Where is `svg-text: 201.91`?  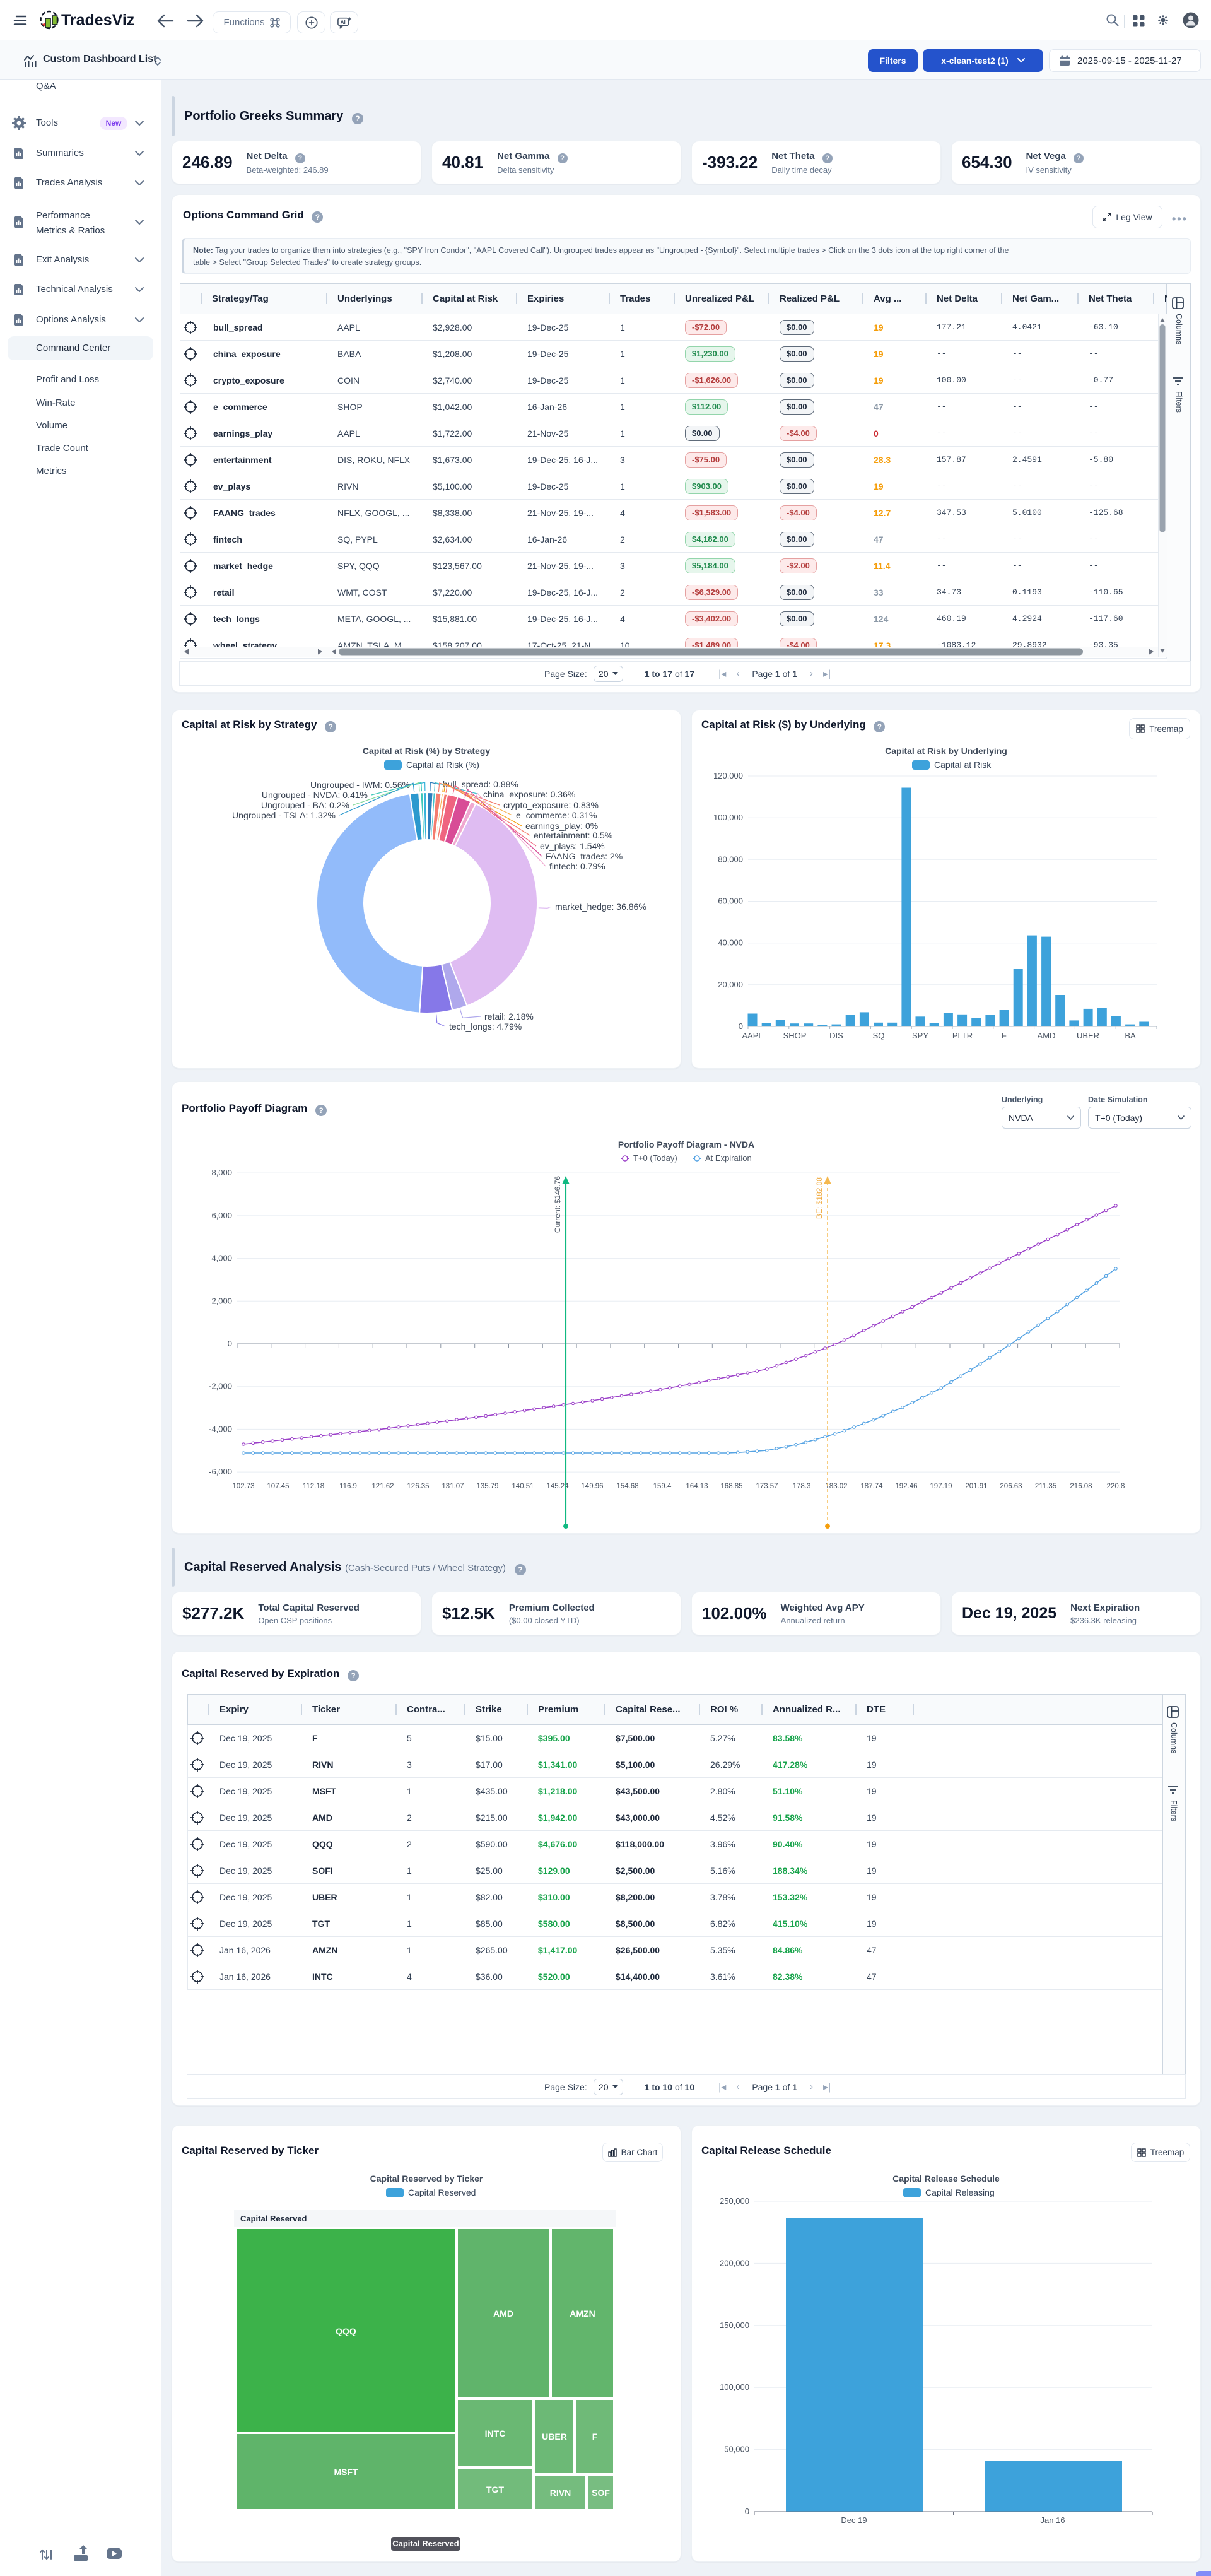 svg-text: 201.91 is located at coordinates (976, 1486).